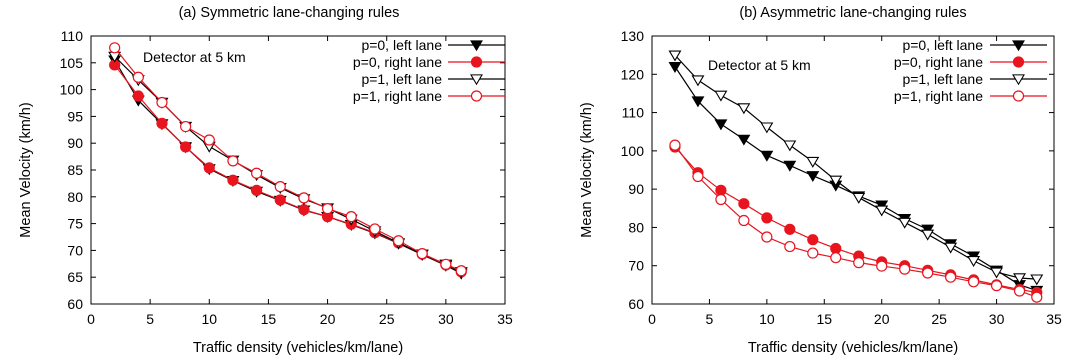  I want to click on x-tick-label: 20, so click(328, 319).